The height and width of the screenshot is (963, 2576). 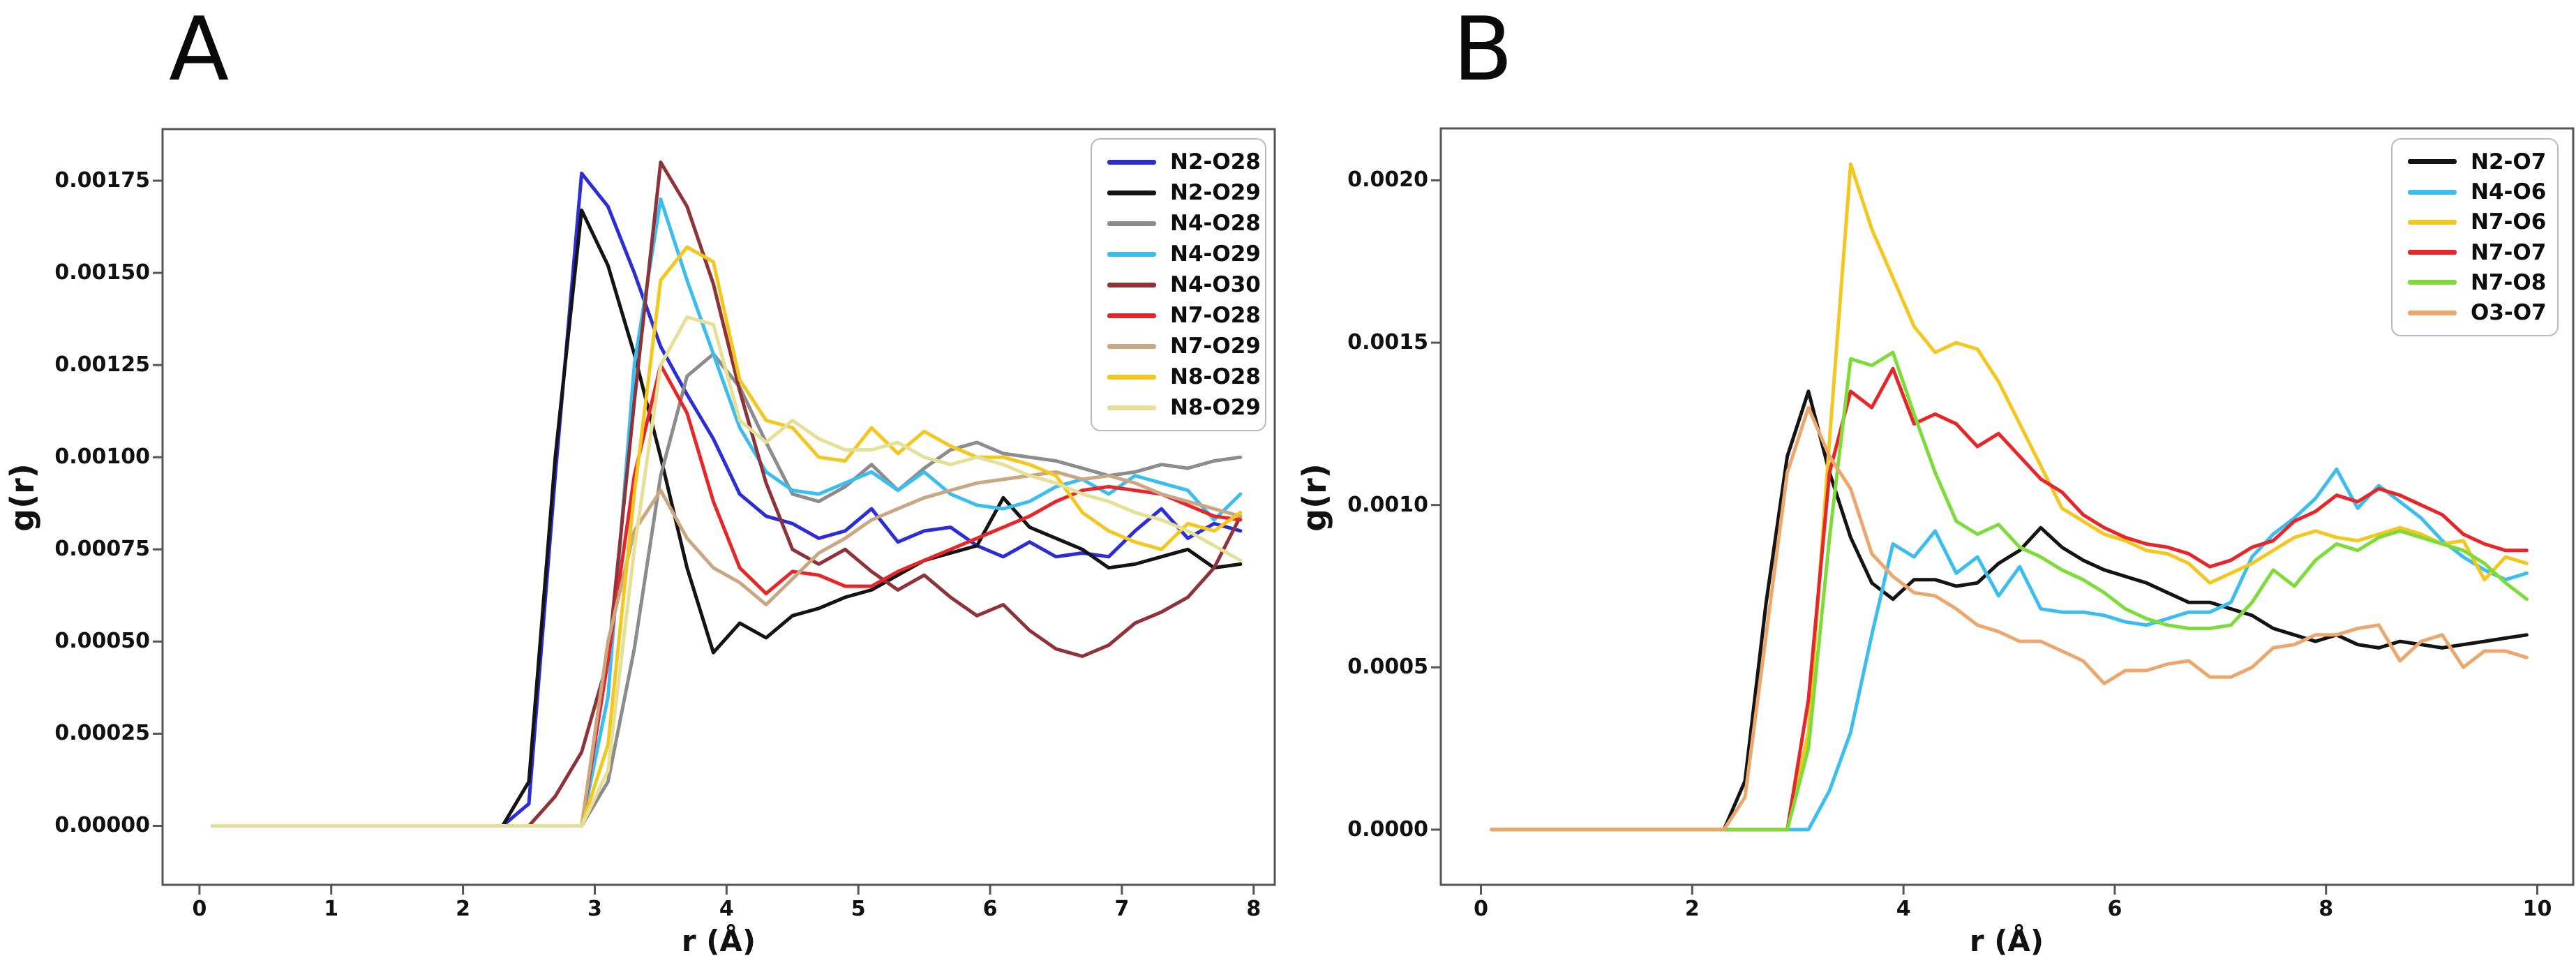 I want to click on legend-item: N2-O7, so click(x=2474, y=162).